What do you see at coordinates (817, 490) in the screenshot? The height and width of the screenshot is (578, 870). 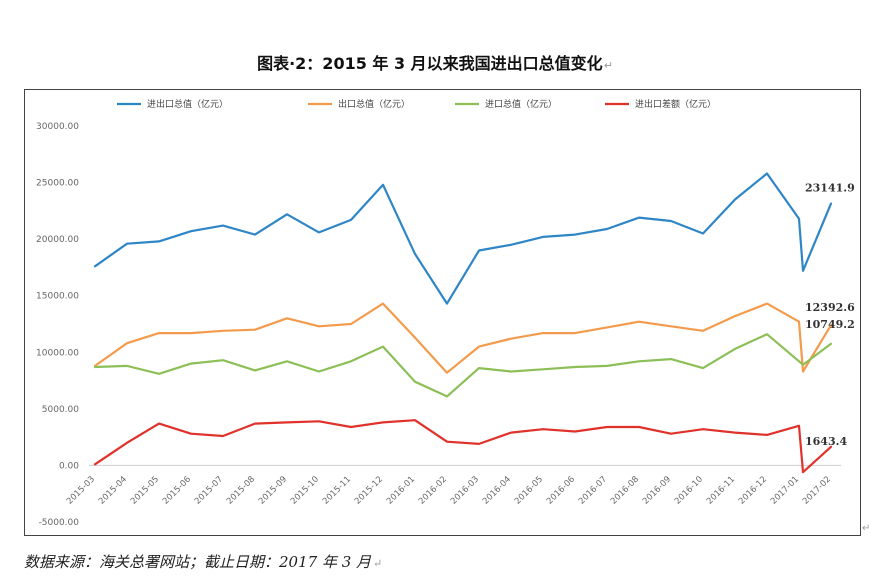 I see `x-tick-label: 2017-02` at bounding box center [817, 490].